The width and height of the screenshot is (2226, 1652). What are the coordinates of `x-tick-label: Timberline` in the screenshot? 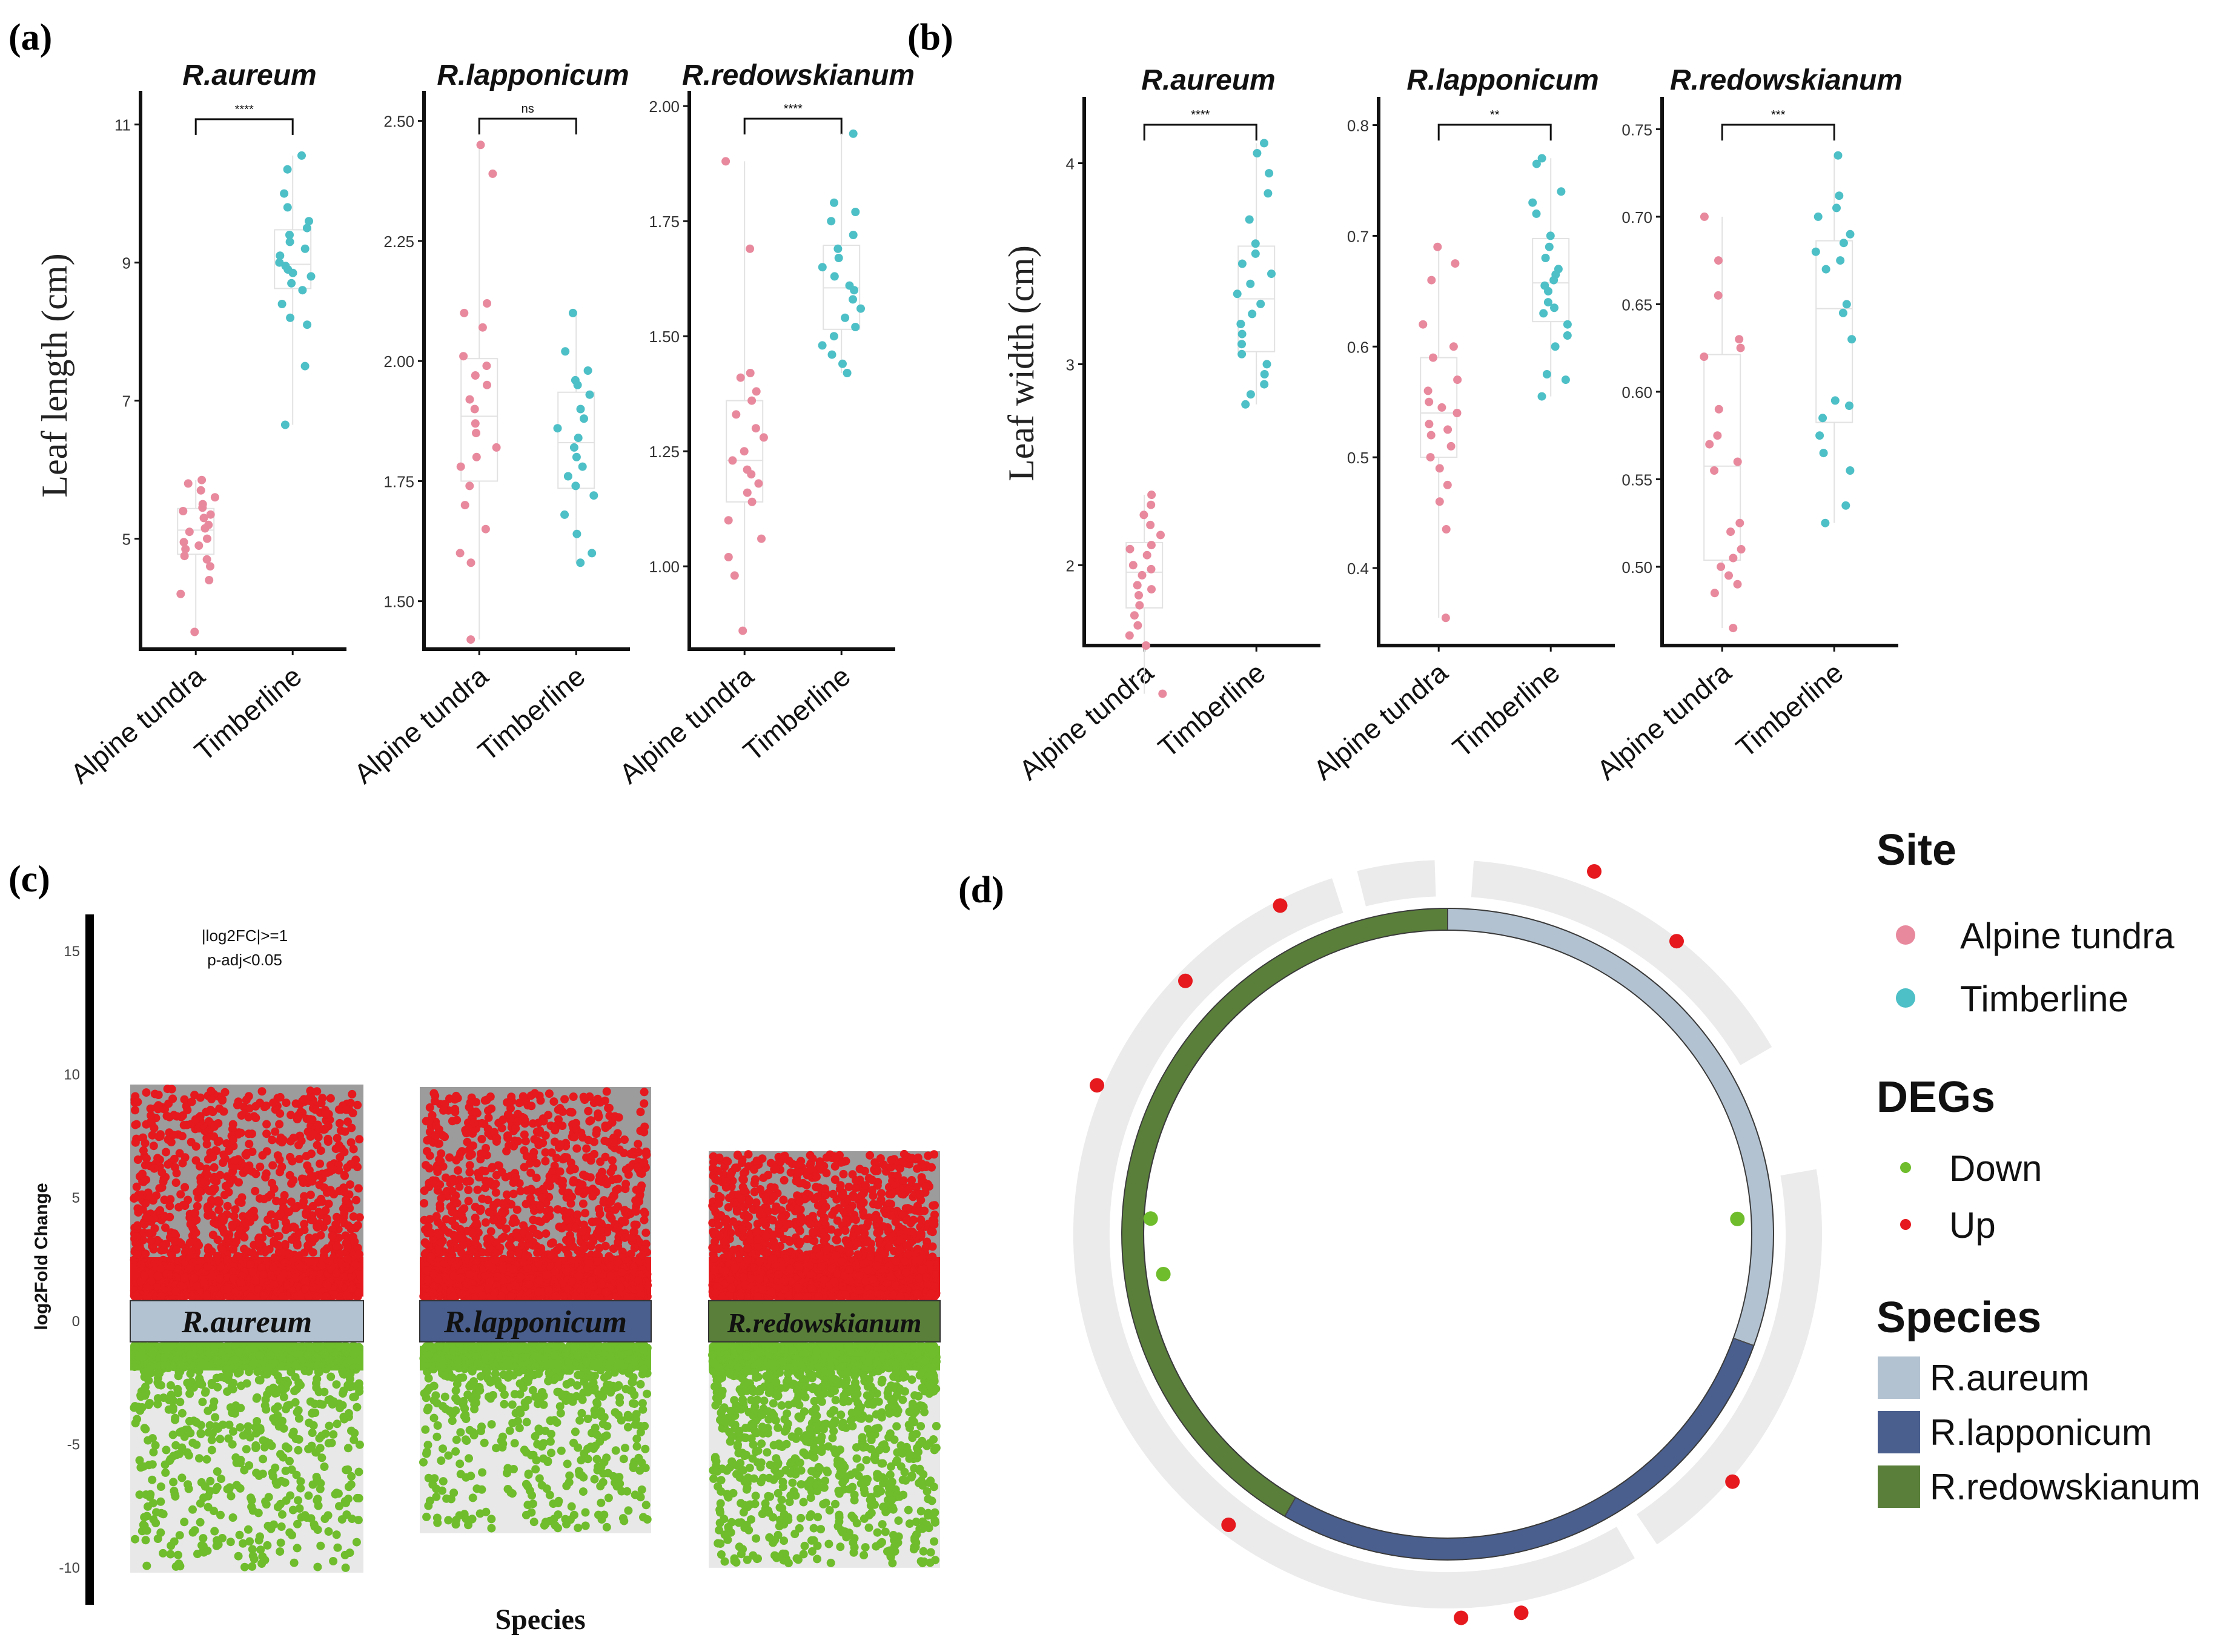 It's located at (797, 713).